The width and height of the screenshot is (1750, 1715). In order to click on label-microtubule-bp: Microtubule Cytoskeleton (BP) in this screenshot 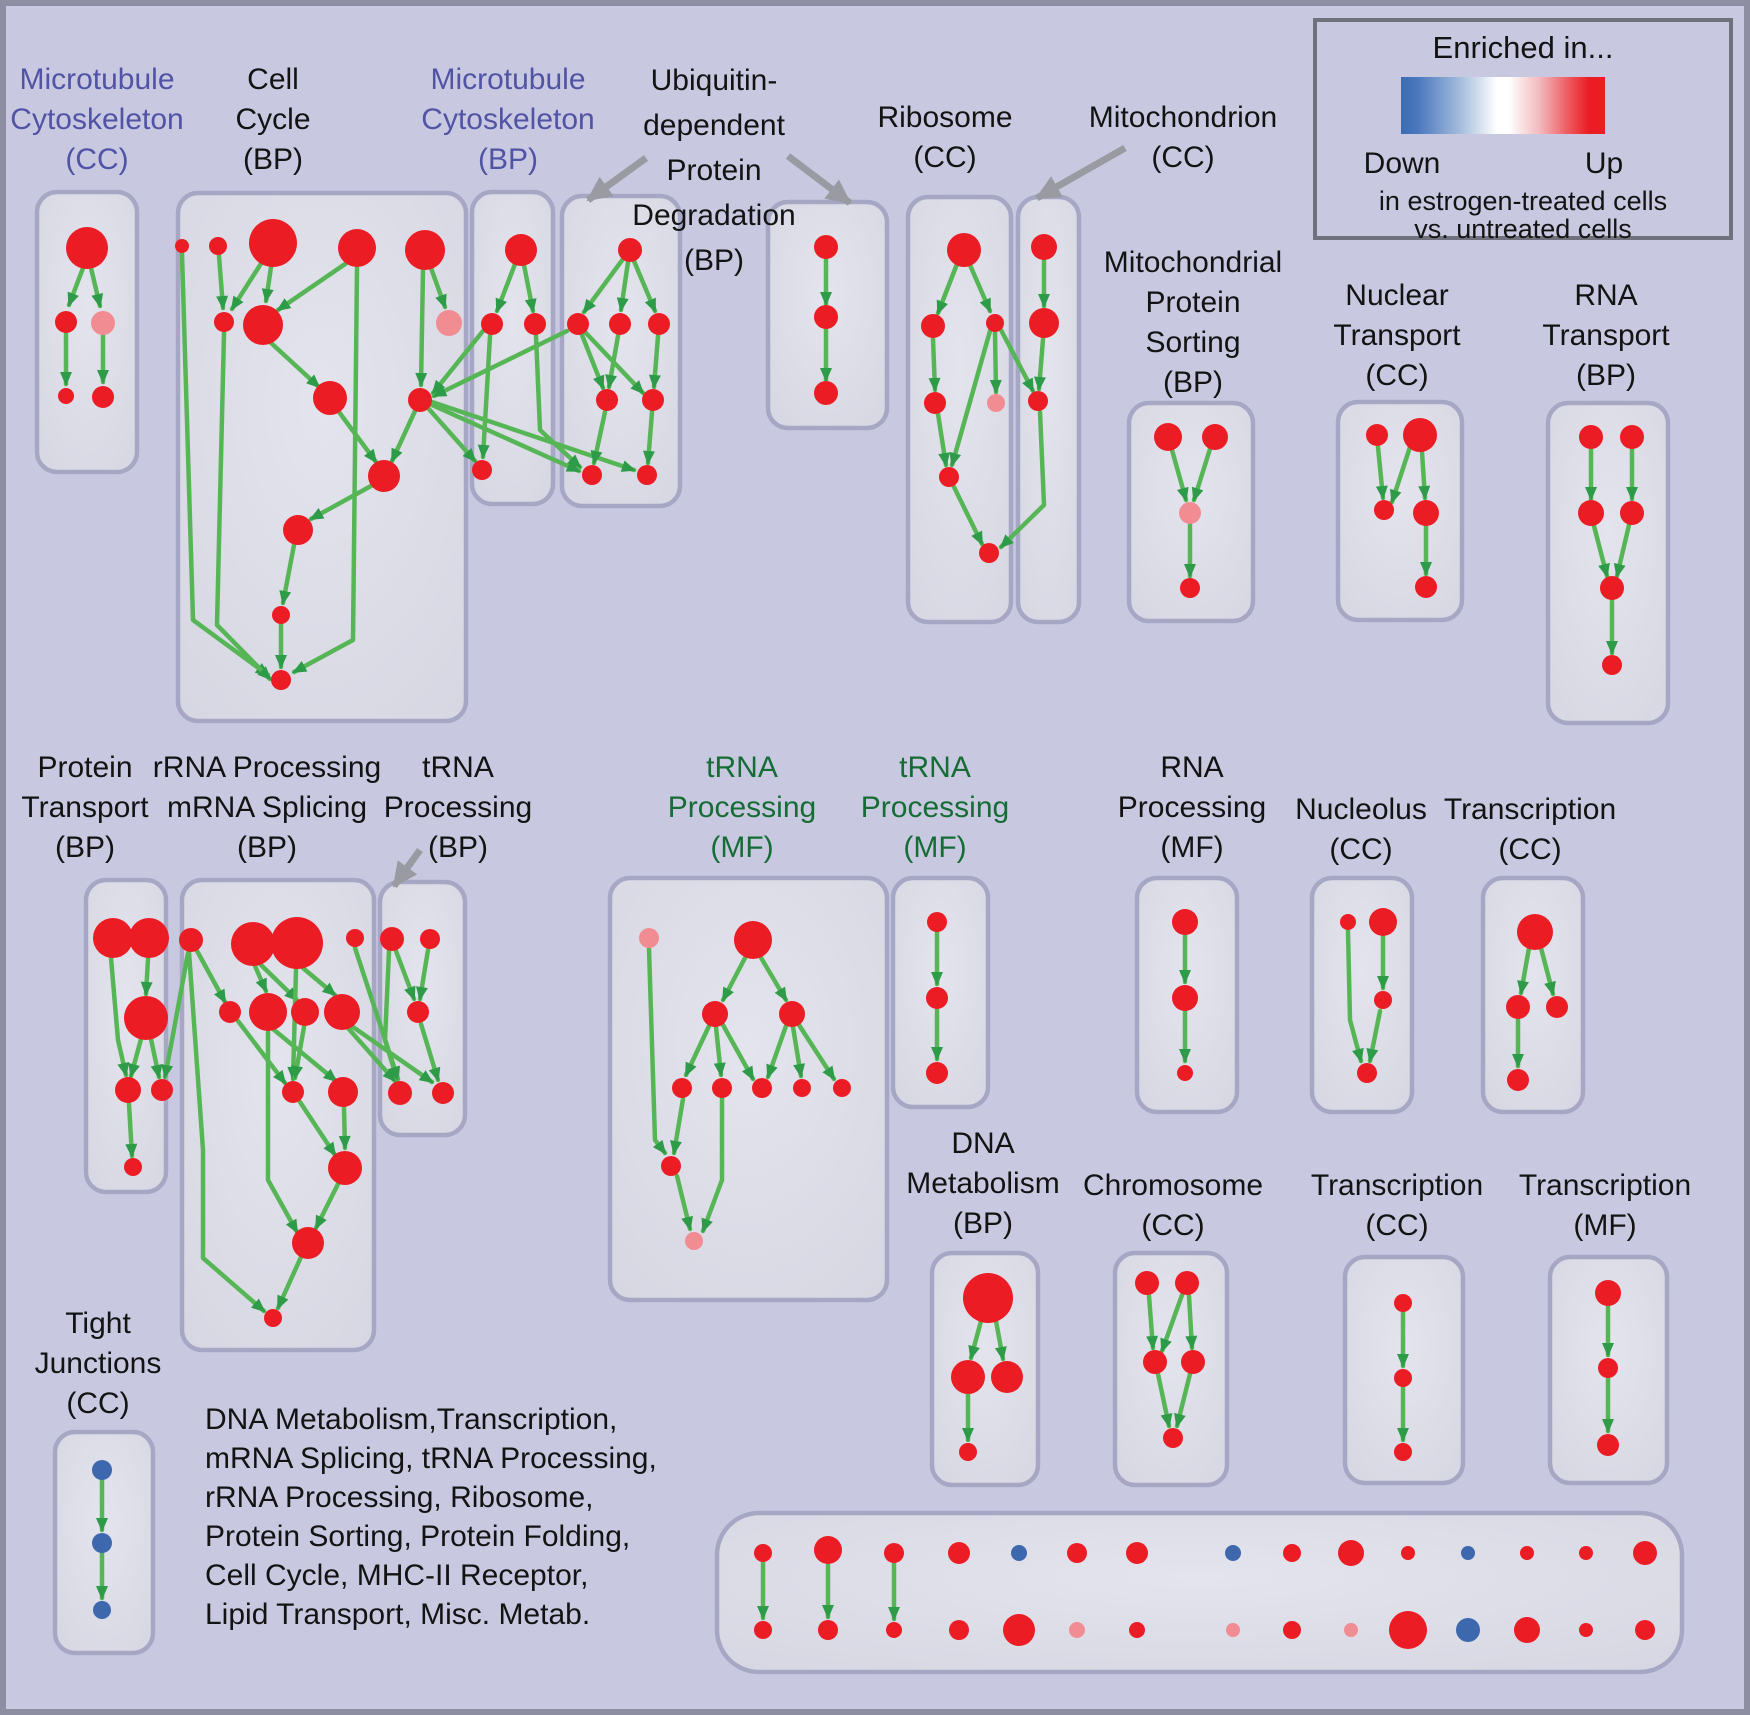, I will do `click(508, 119)`.